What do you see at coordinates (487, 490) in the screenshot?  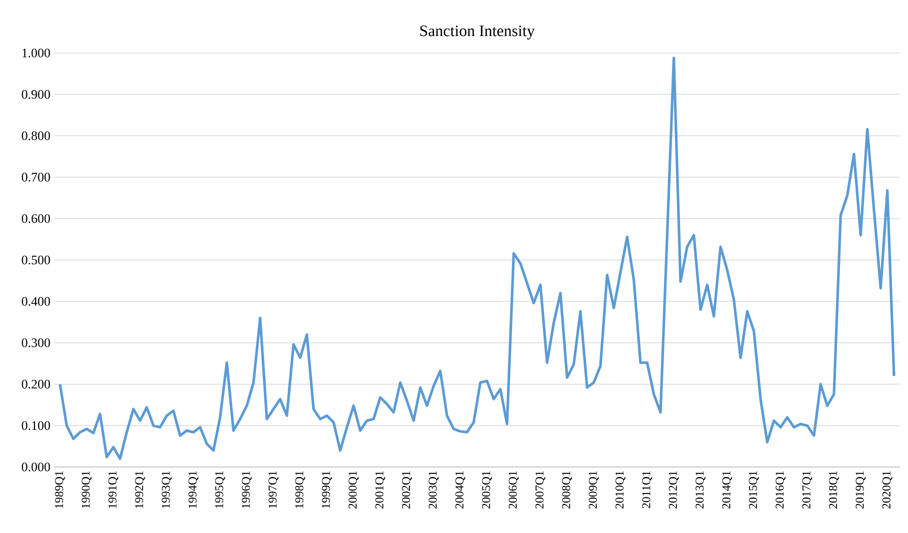 I see `x-tick-label: 2005Q1` at bounding box center [487, 490].